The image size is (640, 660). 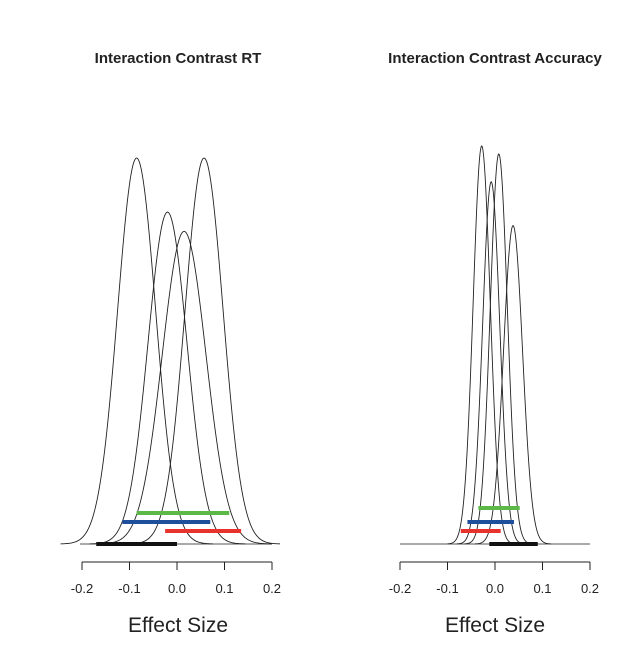 What do you see at coordinates (178, 58) in the screenshot?
I see `panel-title: Interaction Contrast RT` at bounding box center [178, 58].